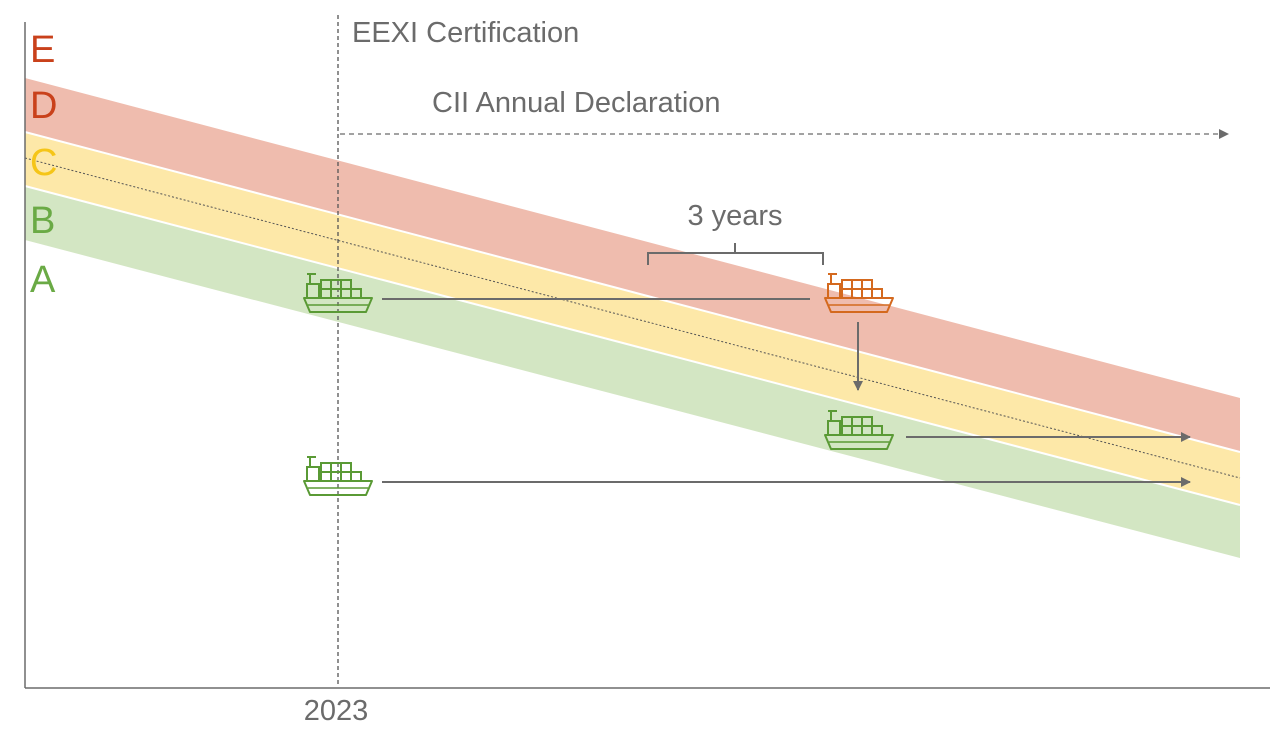 This screenshot has width=1280, height=751. I want to click on ship-icon-2023-a, so click(338, 476).